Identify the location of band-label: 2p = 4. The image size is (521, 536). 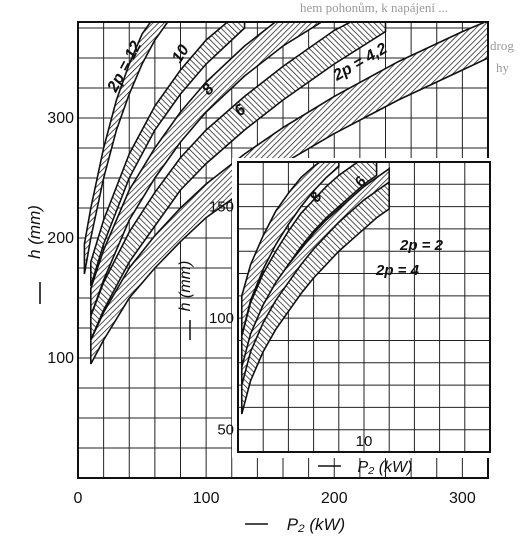
(397, 270).